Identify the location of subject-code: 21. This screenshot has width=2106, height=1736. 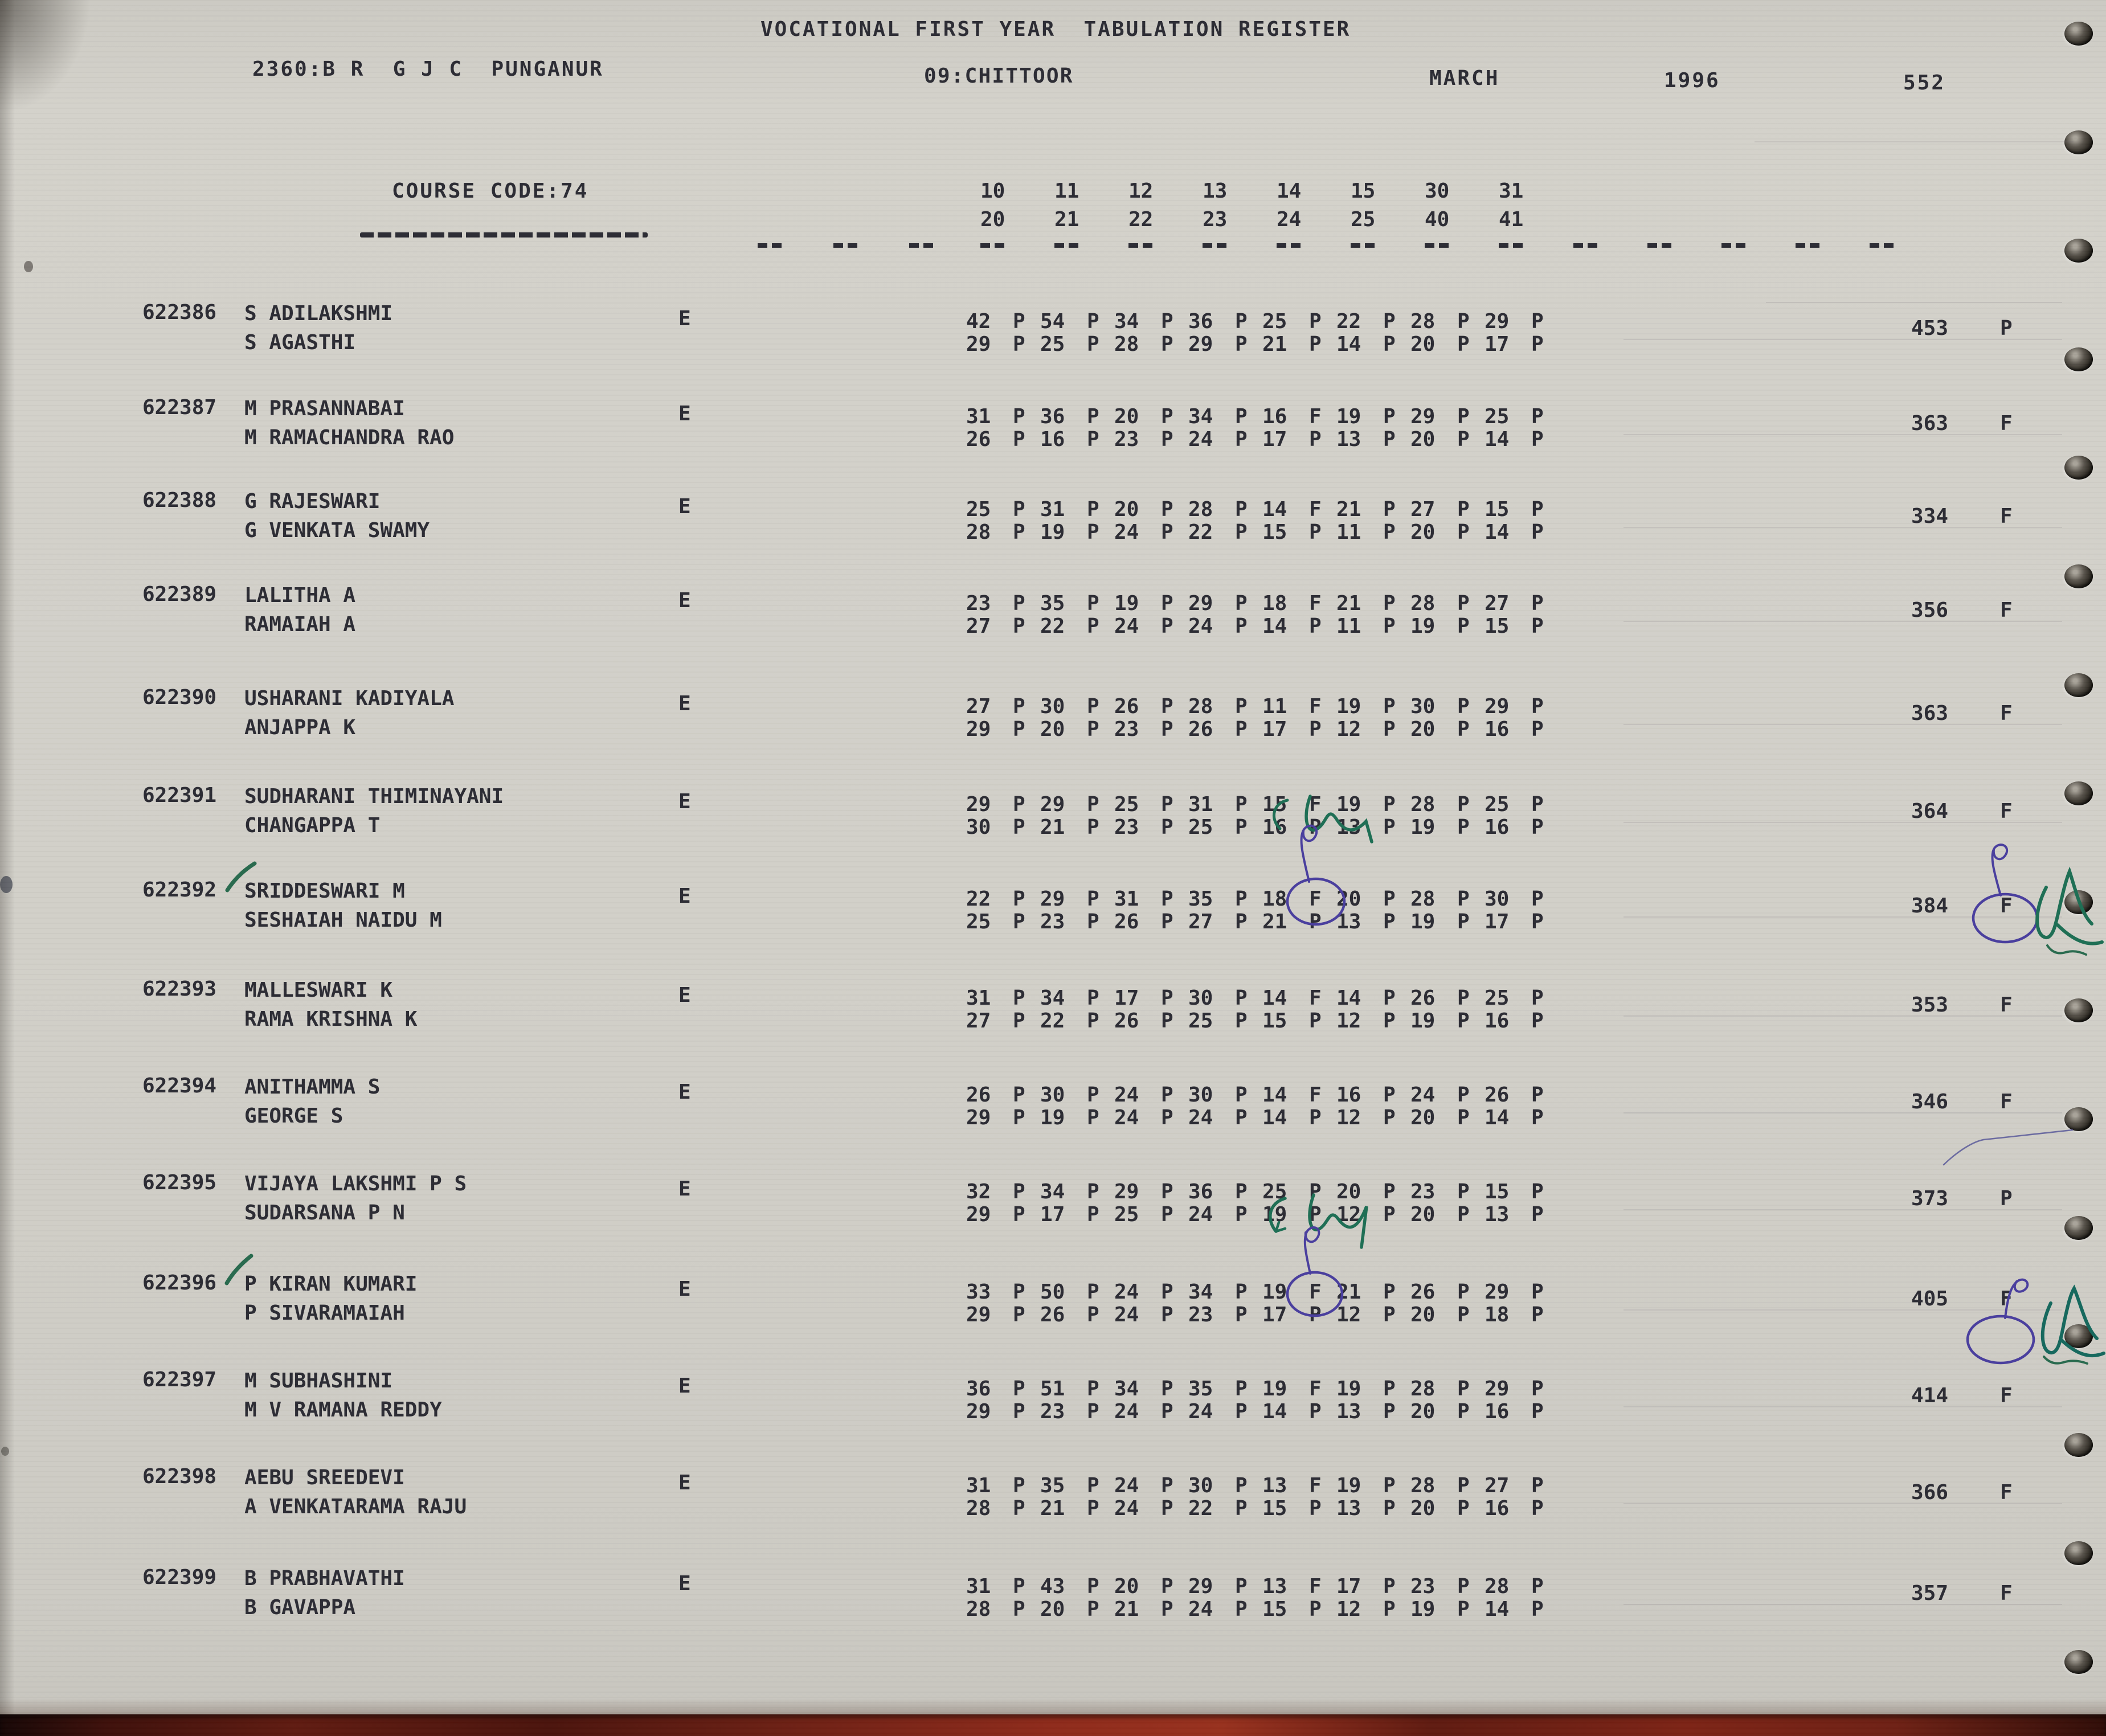
(1066, 219).